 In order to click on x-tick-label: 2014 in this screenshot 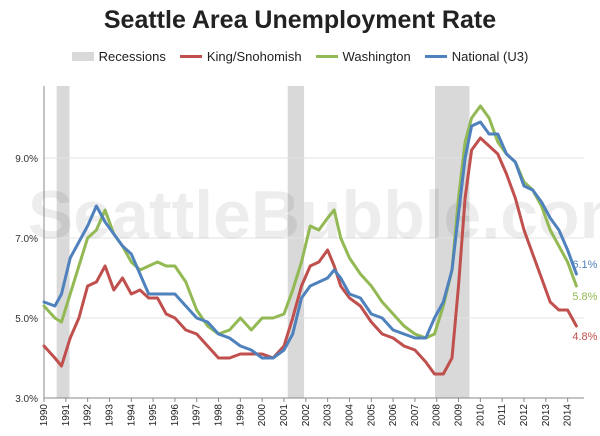, I will do `click(568, 415)`.